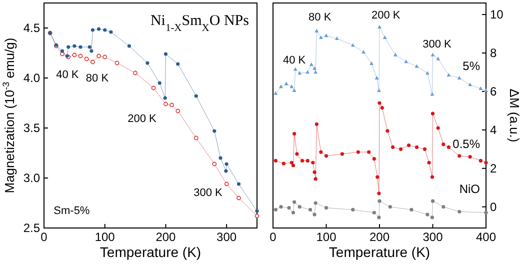 This screenshot has height=266, width=520. Describe the element at coordinates (72, 211) in the screenshot. I see `annotation: Sm-5%` at that location.